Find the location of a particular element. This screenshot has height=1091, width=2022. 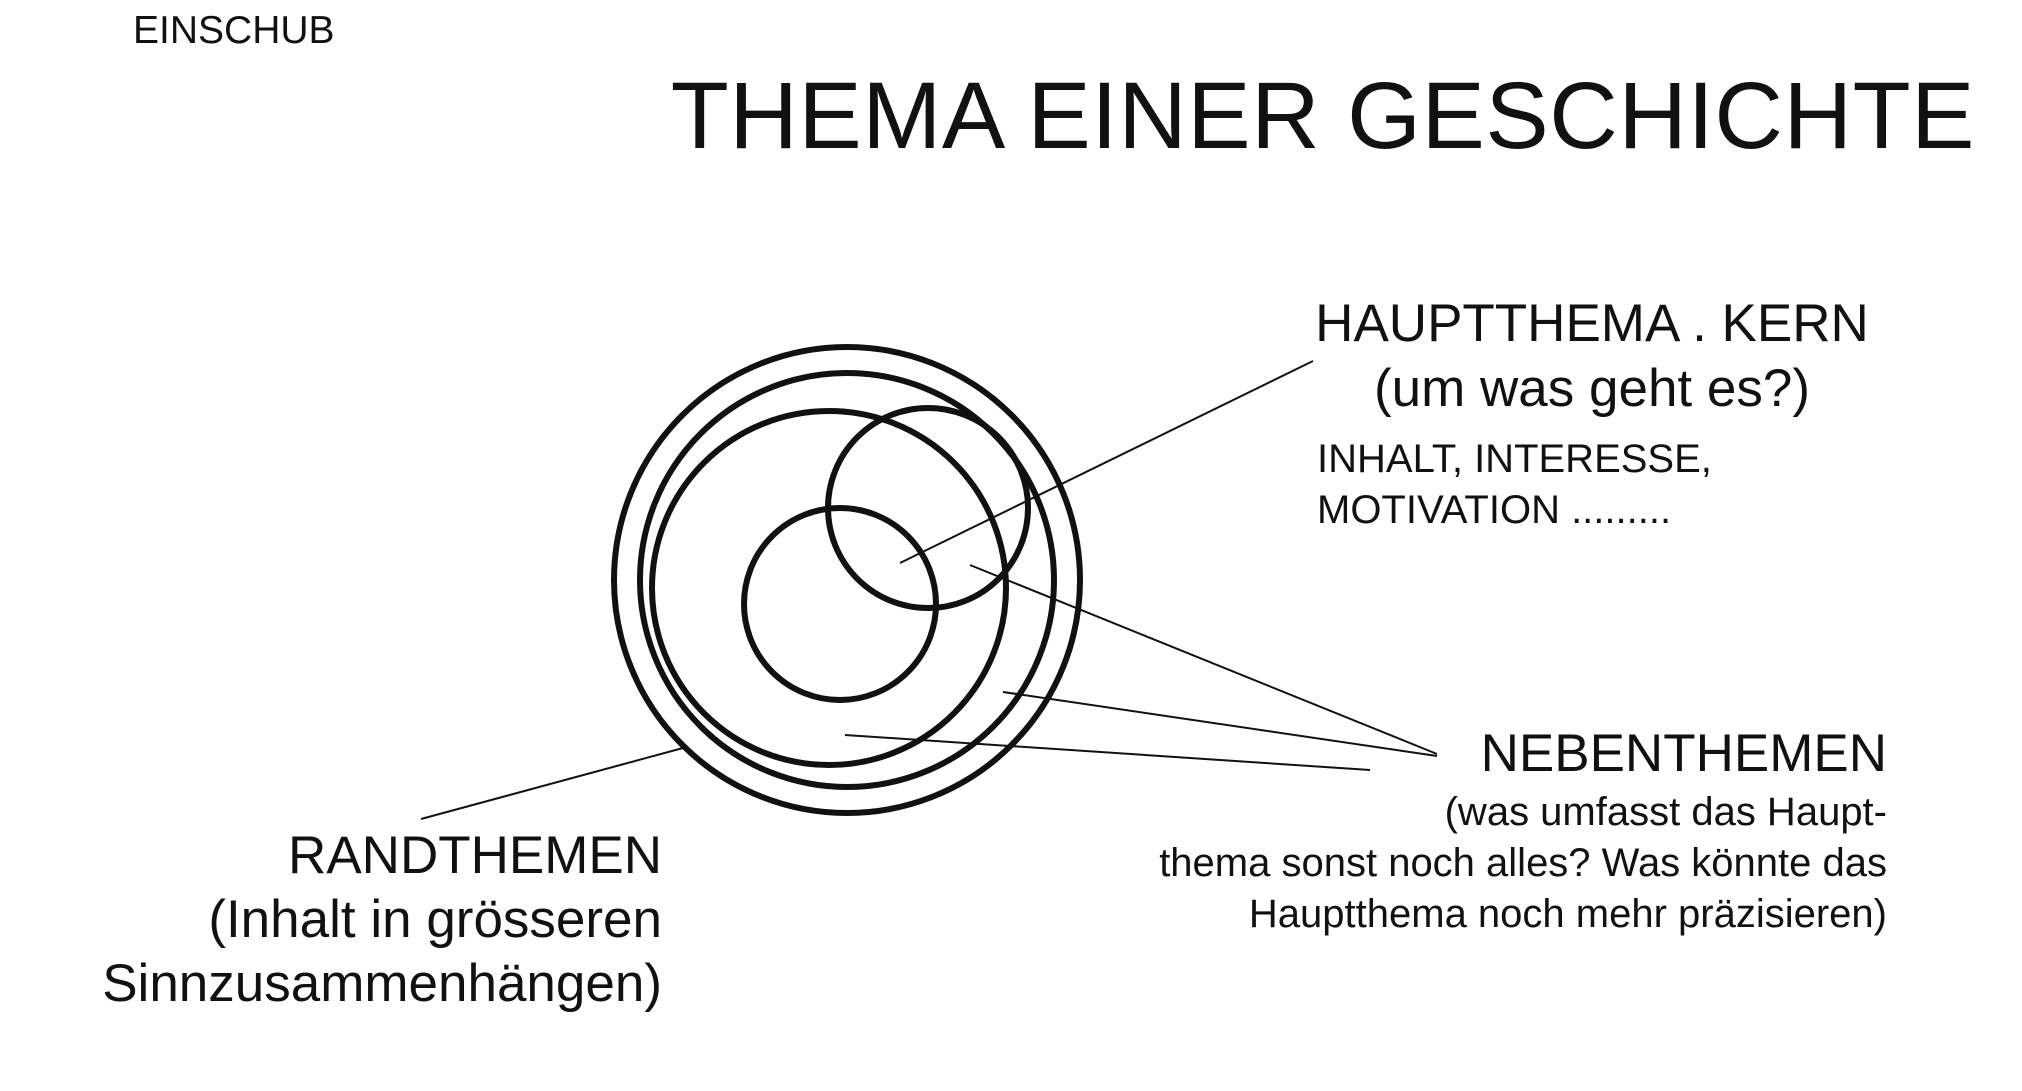

description-line: (Inhalt in grösseren is located at coordinates (435, 919).